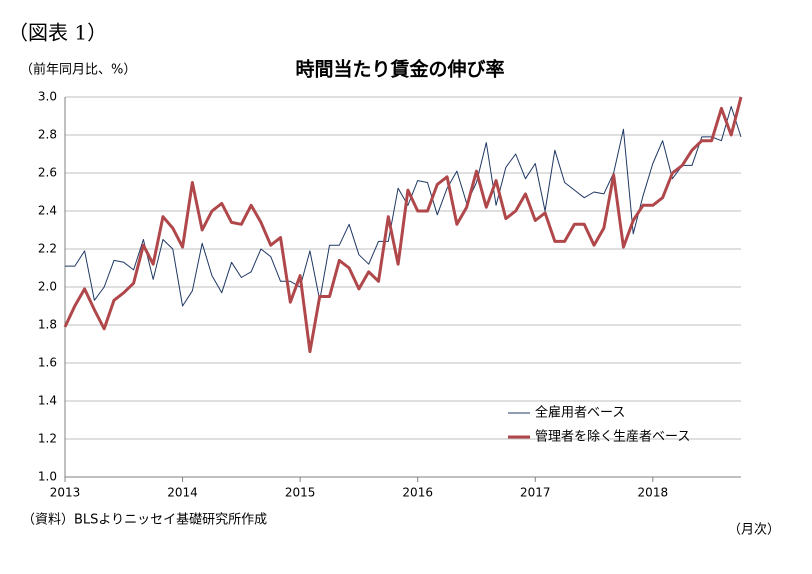 Image resolution: width=812 pixels, height=574 pixels. What do you see at coordinates (47, 439) in the screenshot?
I see `y-tick-label: 1.2` at bounding box center [47, 439].